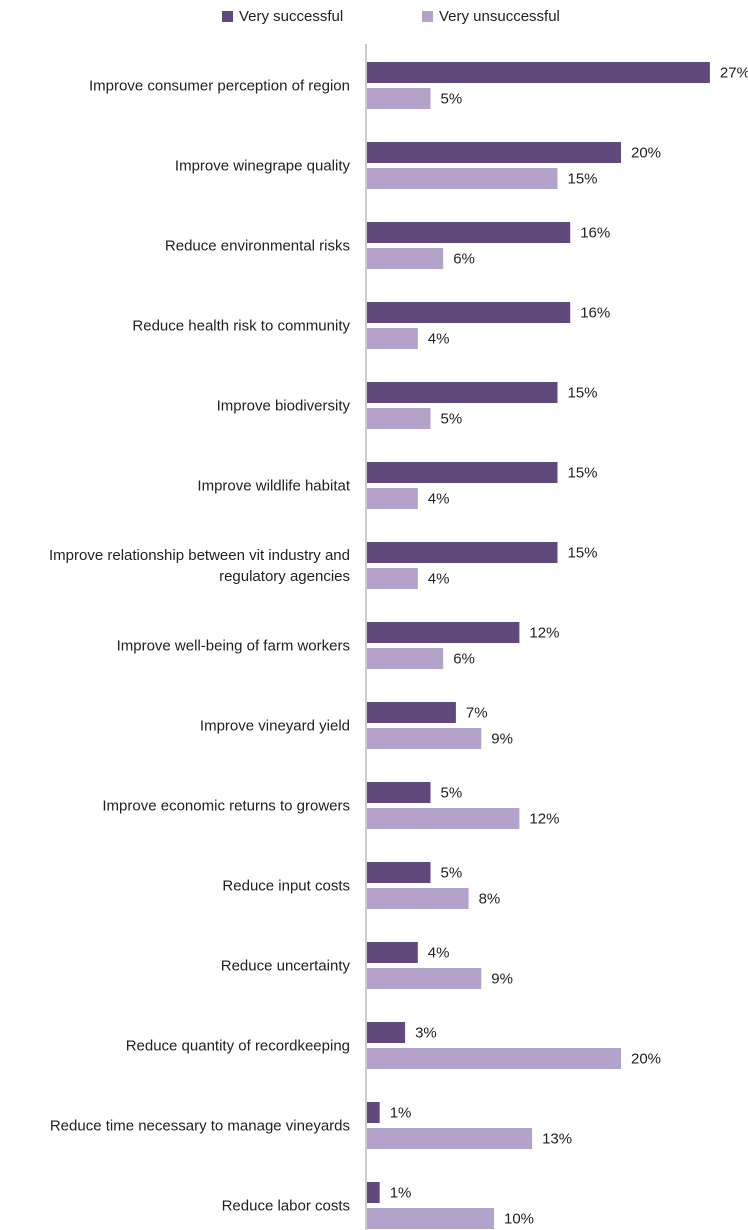 This screenshot has height=1230, width=748. What do you see at coordinates (557, 1139) in the screenshot?
I see `data-label: 13%` at bounding box center [557, 1139].